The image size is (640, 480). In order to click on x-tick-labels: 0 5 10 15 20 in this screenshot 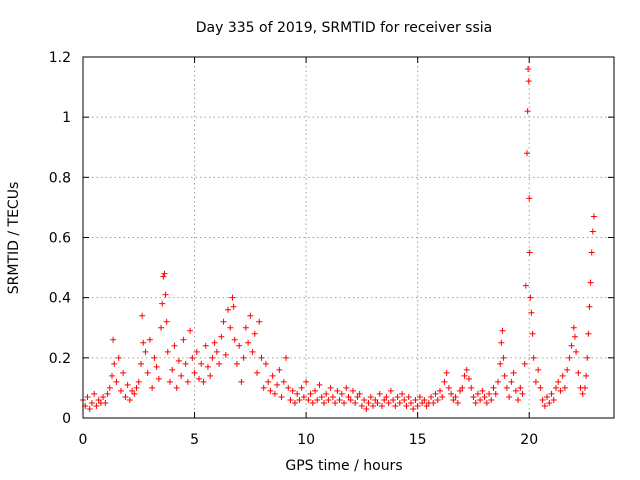, I will do `click(309, 440)`.